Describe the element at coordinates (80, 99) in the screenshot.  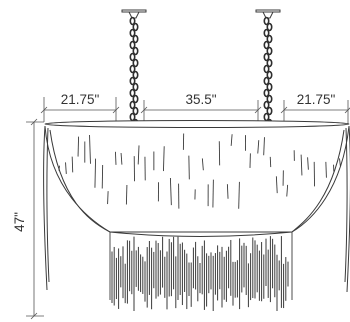
I see `dimension-left-width: 21.75"` at that location.